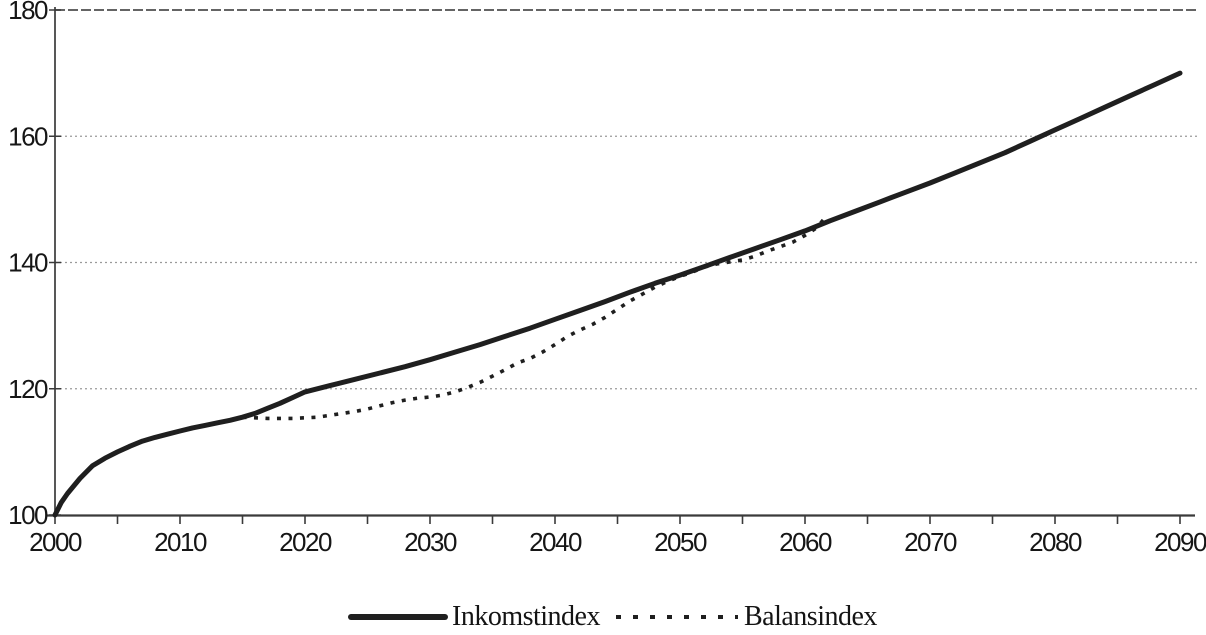  I want to click on y-tick-label-180: 180, so click(28, 12).